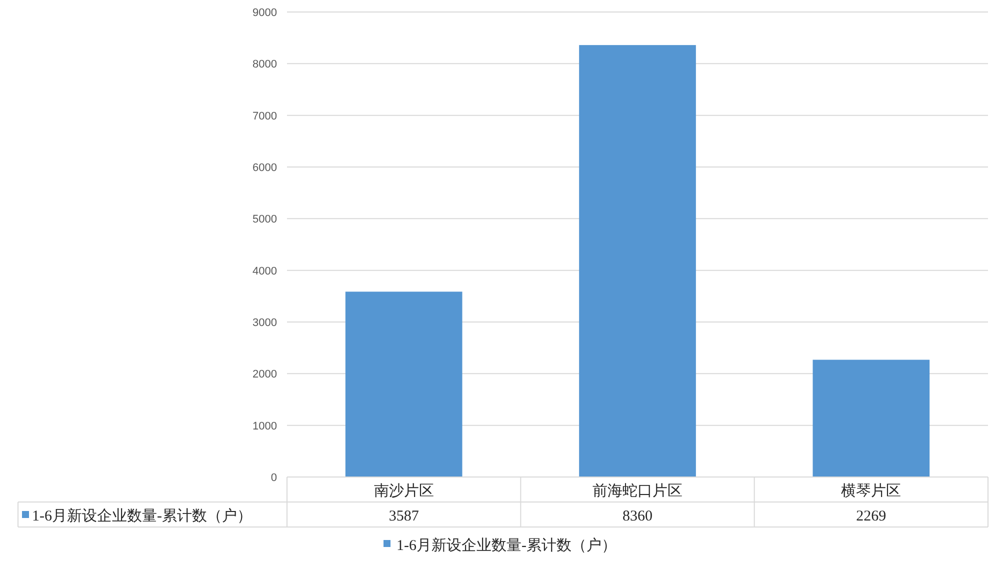  Describe the element at coordinates (264, 323) in the screenshot. I see `y-tick-label: 3000` at that location.